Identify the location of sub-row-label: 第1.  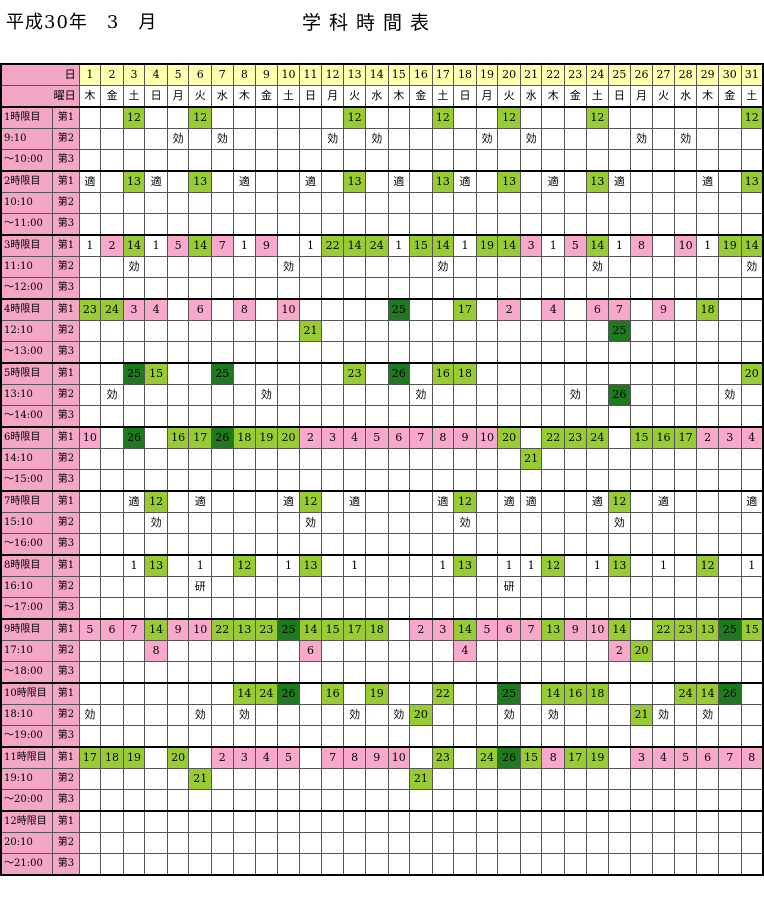
(66, 117).